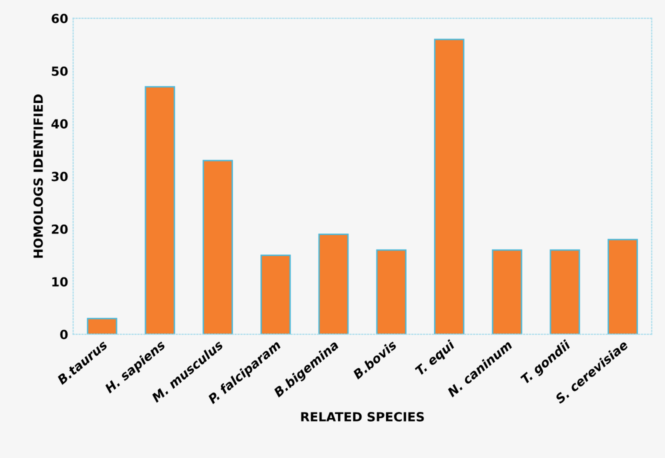  I want to click on y-tick-label: 0, so click(64, 335).